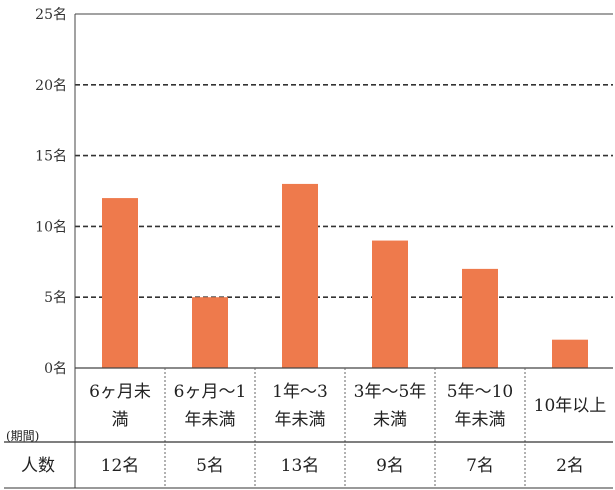 The width and height of the screenshot is (615, 490). Describe the element at coordinates (38, 466) in the screenshot. I see `count-label: 人数` at that location.